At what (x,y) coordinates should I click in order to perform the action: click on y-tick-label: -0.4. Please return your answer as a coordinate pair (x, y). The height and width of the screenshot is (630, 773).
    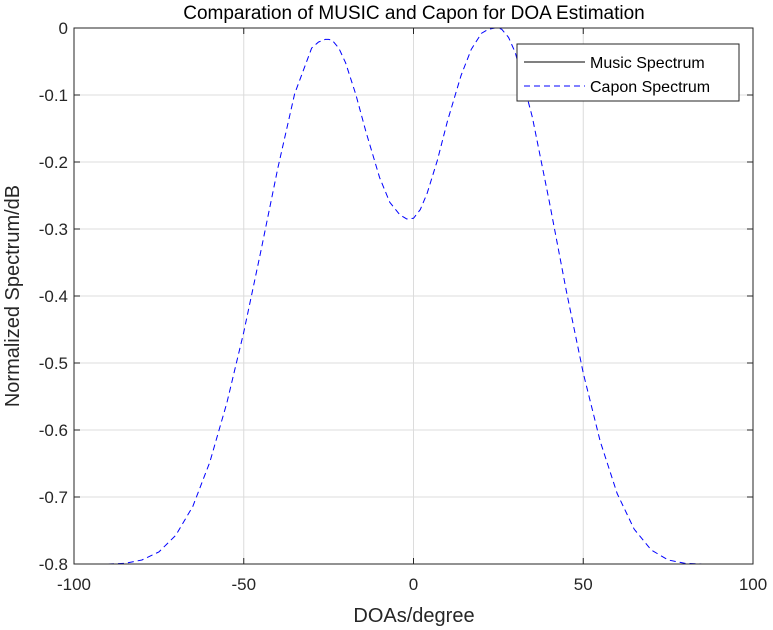
    Looking at the image, I should click on (53, 296).